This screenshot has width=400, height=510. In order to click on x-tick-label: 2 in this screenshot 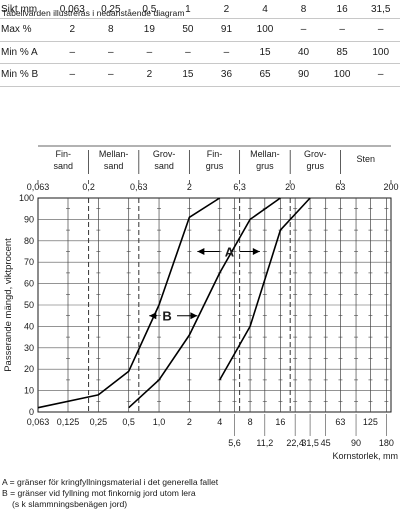, I will do `click(189, 422)`.